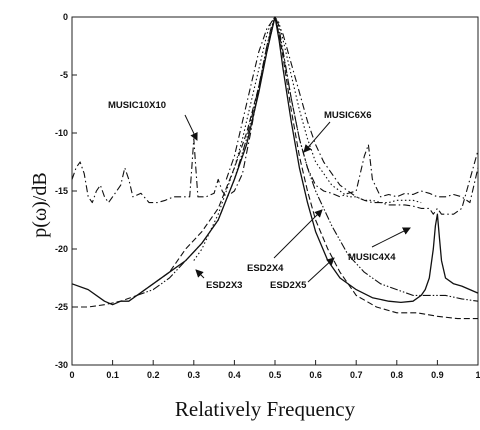 The width and height of the screenshot is (480, 430). Describe the element at coordinates (112, 375) in the screenshot. I see `x-tick-label: 0.1` at that location.